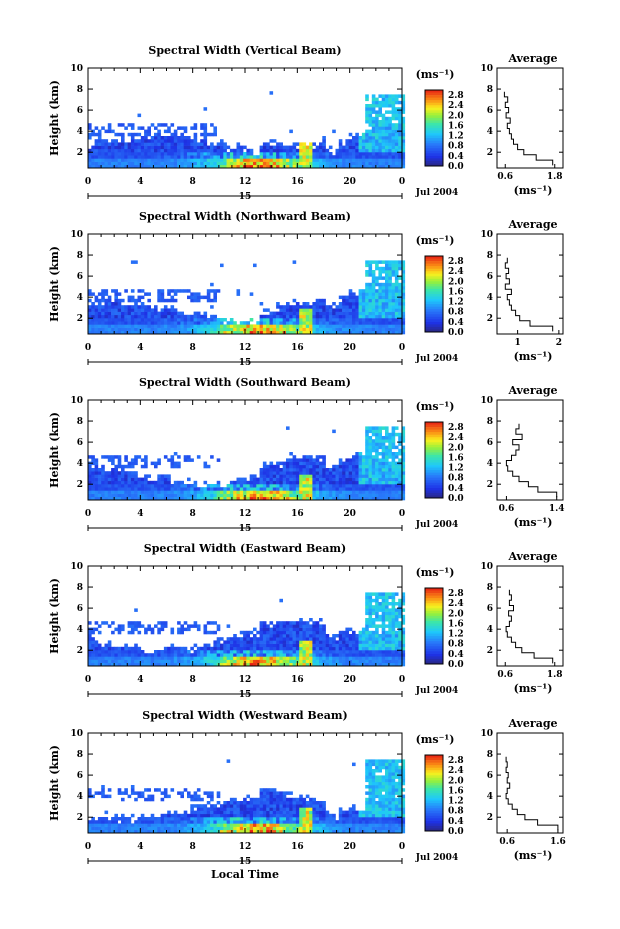  Describe the element at coordinates (140, 348) in the screenshot. I see `x-tick-label: 4` at that location.